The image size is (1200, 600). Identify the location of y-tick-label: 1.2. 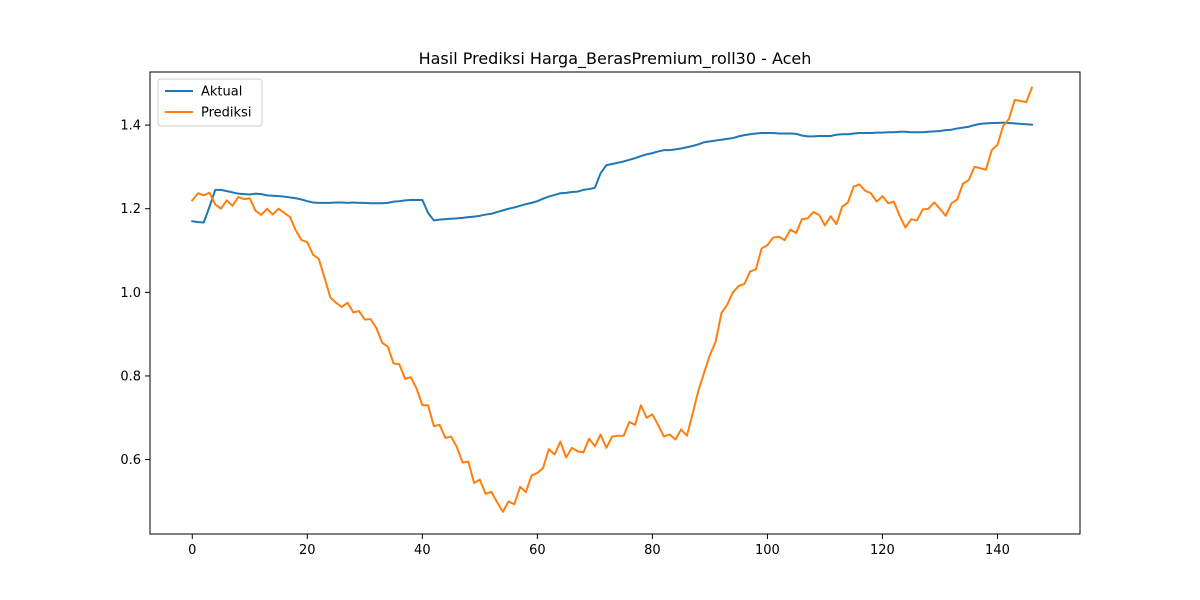
(130, 209).